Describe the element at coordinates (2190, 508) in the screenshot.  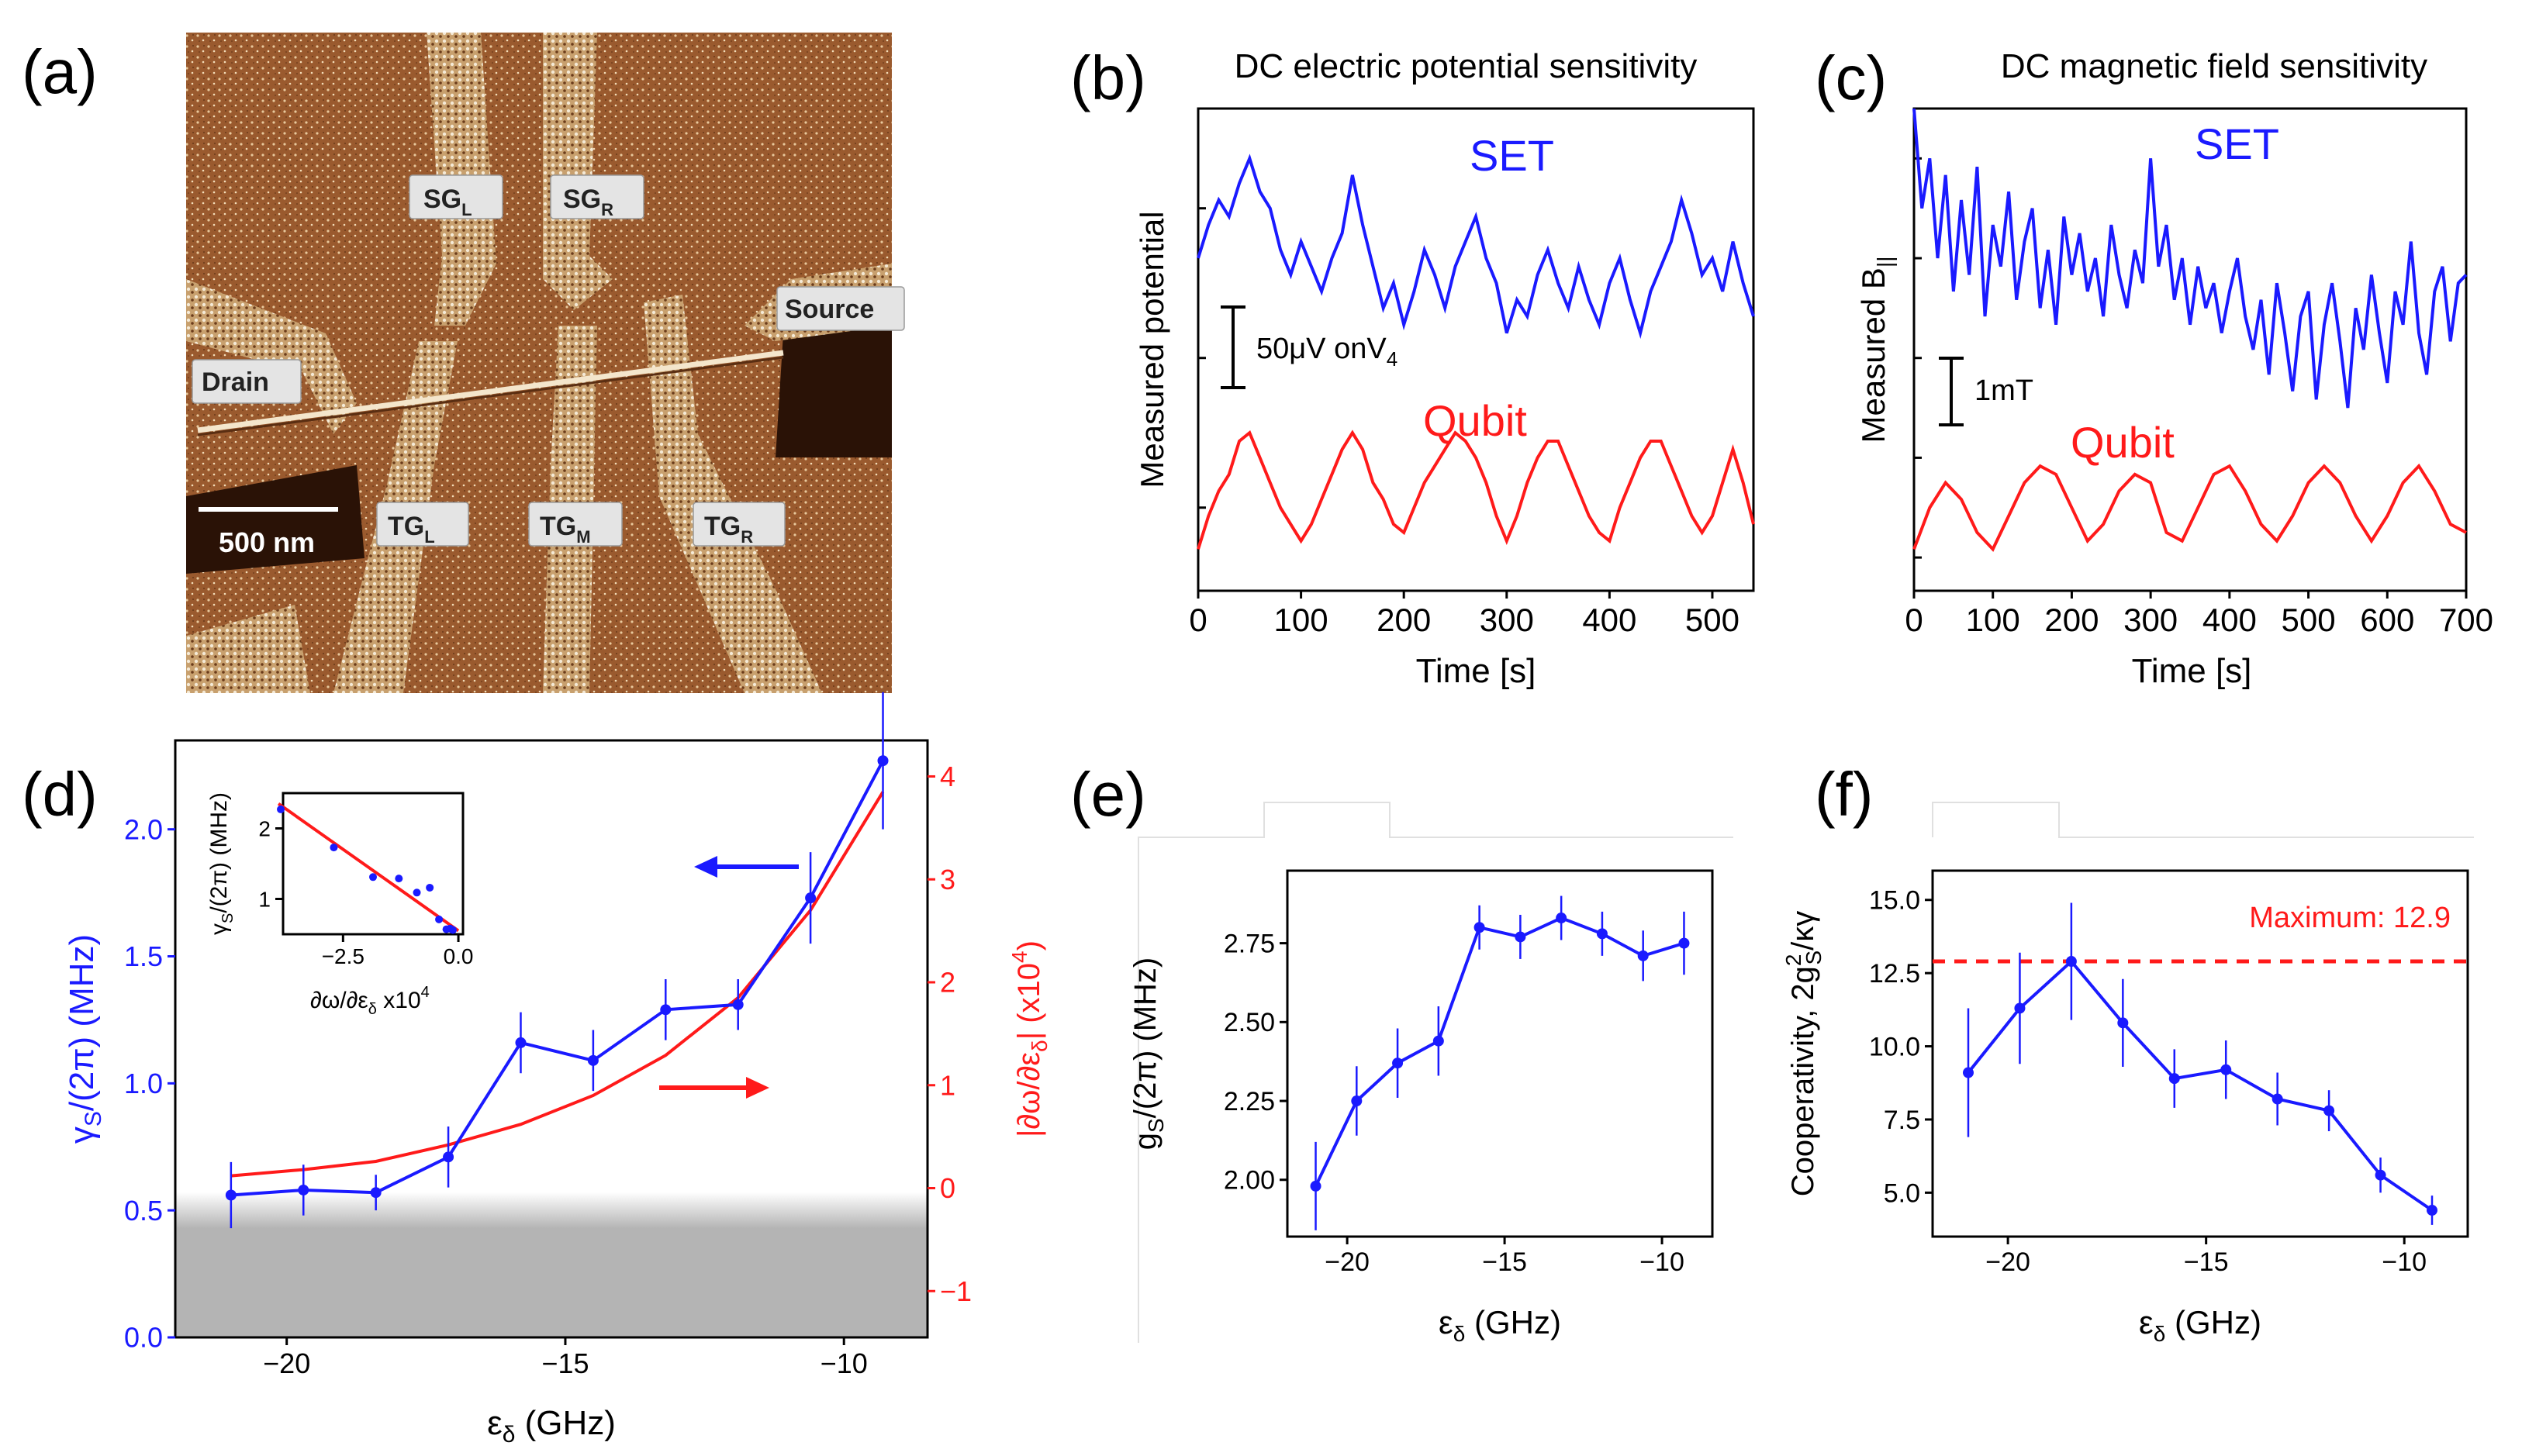
I see `panel-c-qubit-line` at that location.